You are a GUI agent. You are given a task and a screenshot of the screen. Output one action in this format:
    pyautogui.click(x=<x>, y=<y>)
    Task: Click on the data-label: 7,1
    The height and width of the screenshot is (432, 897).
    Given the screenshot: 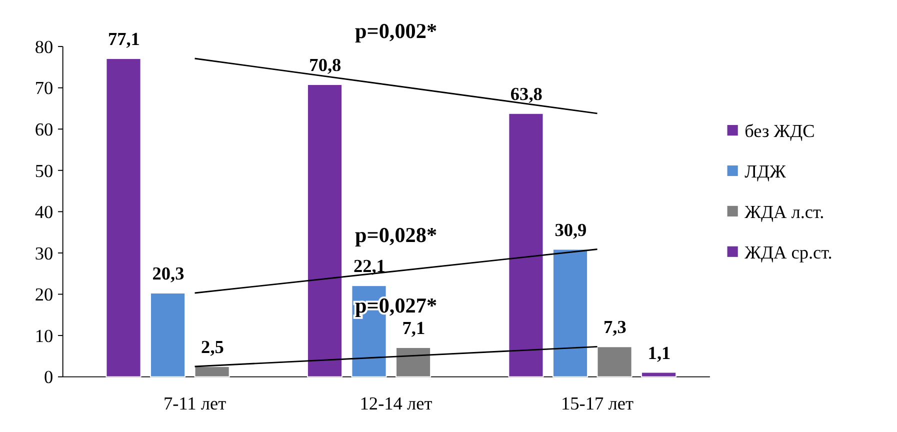 What is the action you would take?
    pyautogui.click(x=414, y=328)
    